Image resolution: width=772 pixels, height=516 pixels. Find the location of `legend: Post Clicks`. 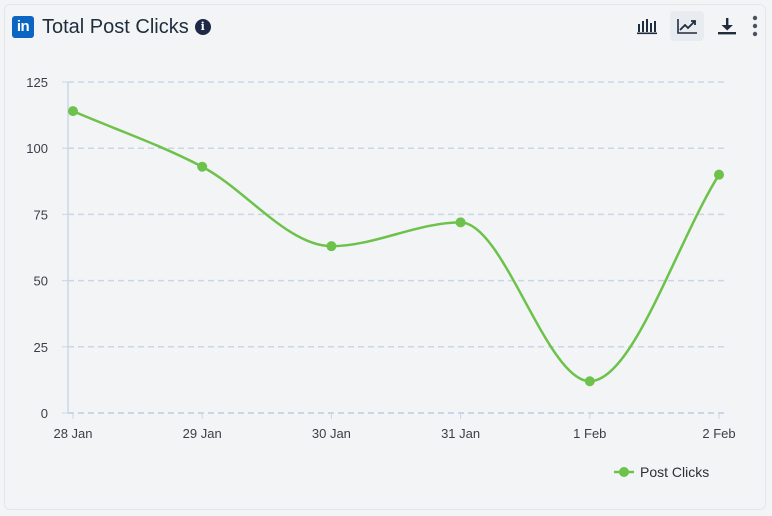

legend: Post Clicks is located at coordinates (661, 472).